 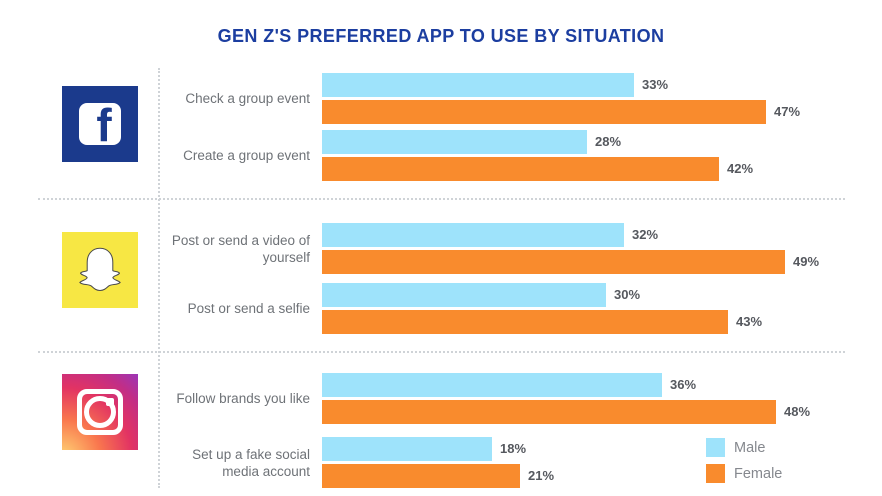 I want to click on male-value-label: 36%, so click(x=683, y=384).